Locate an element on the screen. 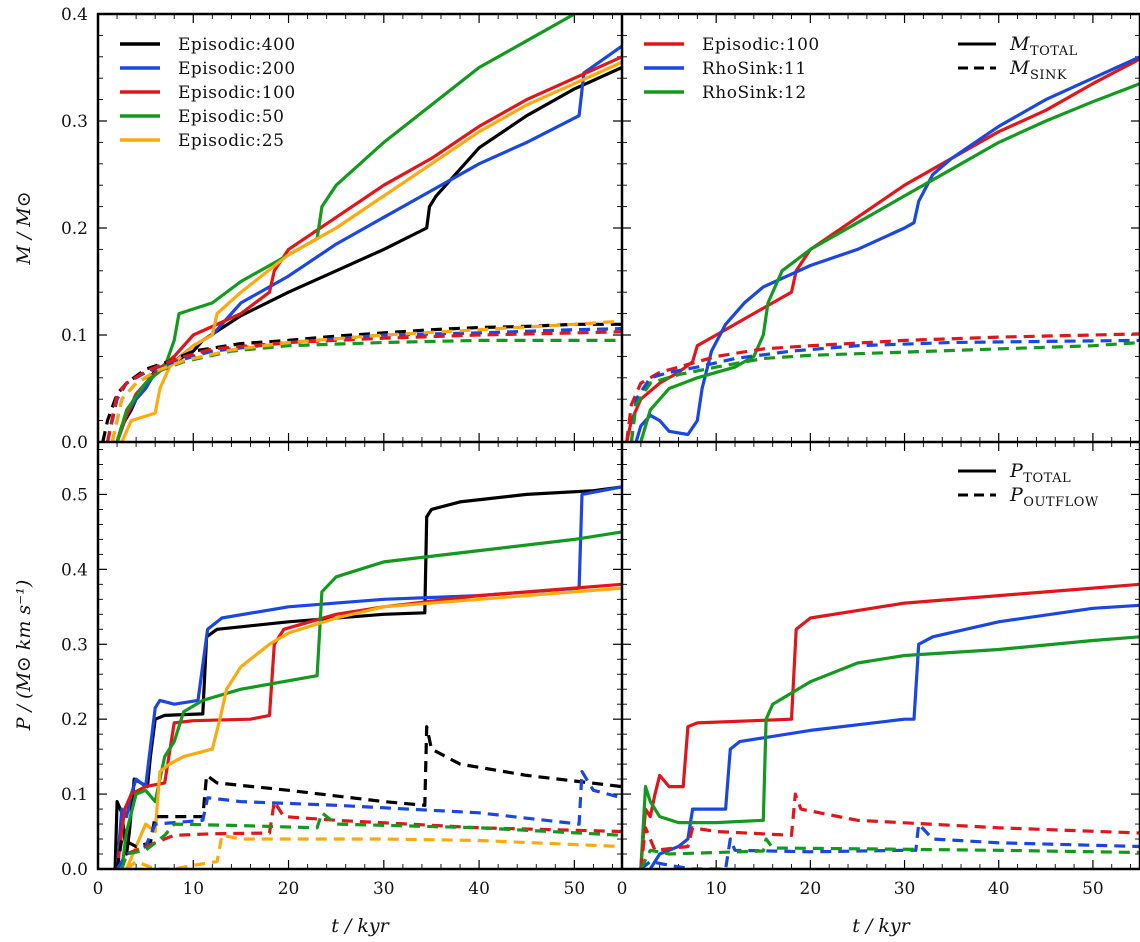  series-line-episodic-25-sink is located at coordinates (366, 380).